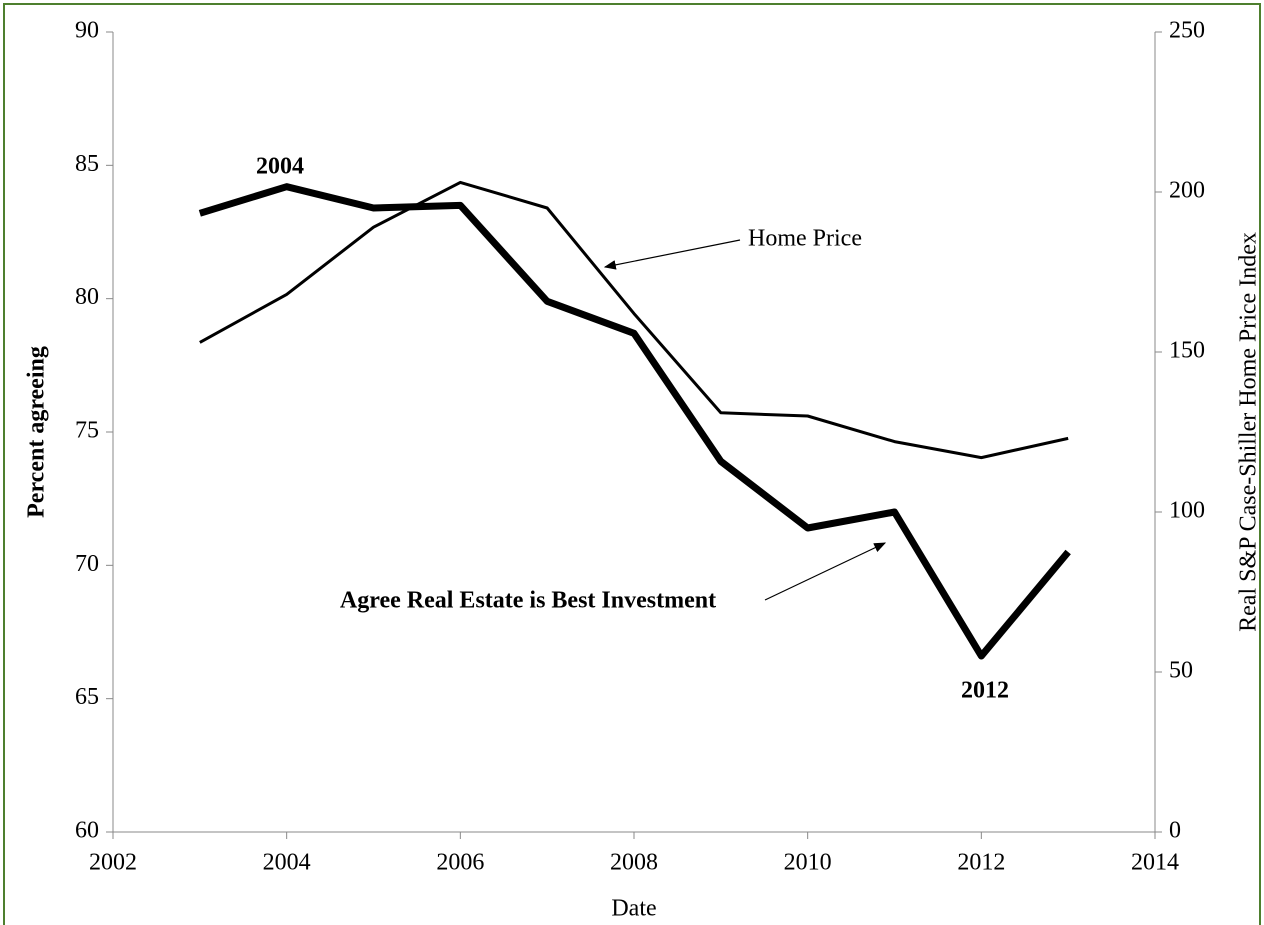  I want to click on y-tick-label: 75, so click(87, 431).